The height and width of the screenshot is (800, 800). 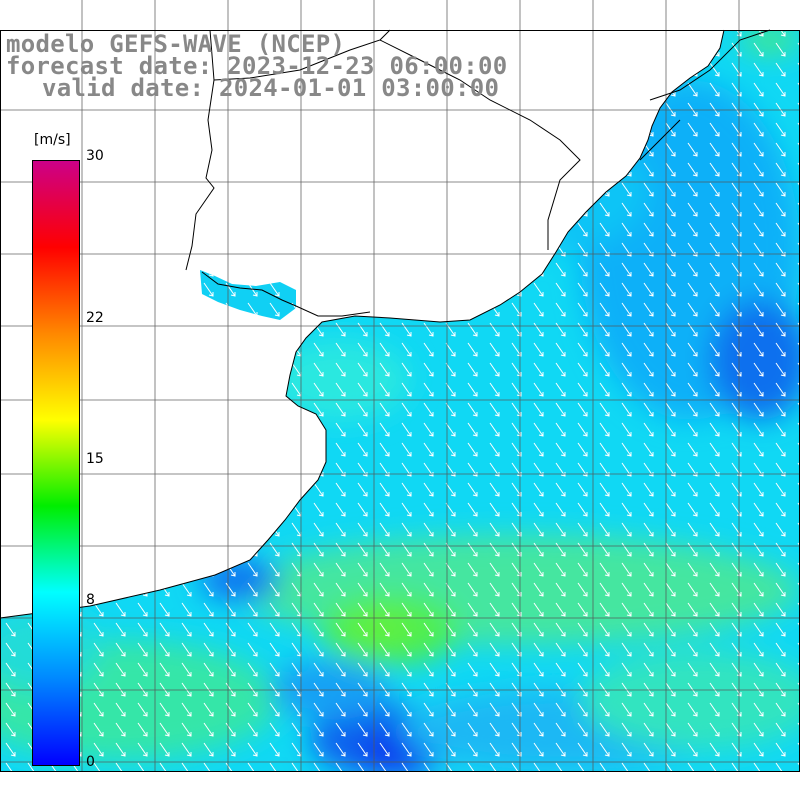 What do you see at coordinates (56, 463) in the screenshot?
I see `colorbar` at bounding box center [56, 463].